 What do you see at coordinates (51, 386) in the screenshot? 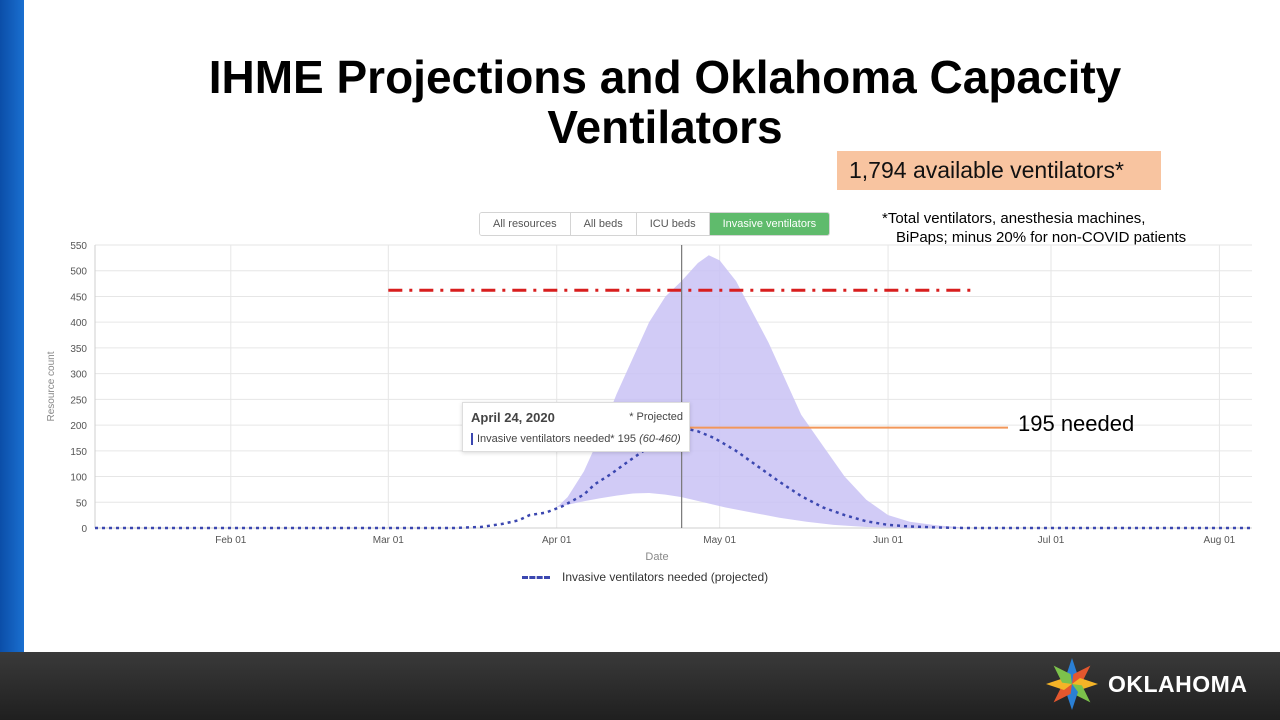
I see `y-axis-title: Resource count` at bounding box center [51, 386].